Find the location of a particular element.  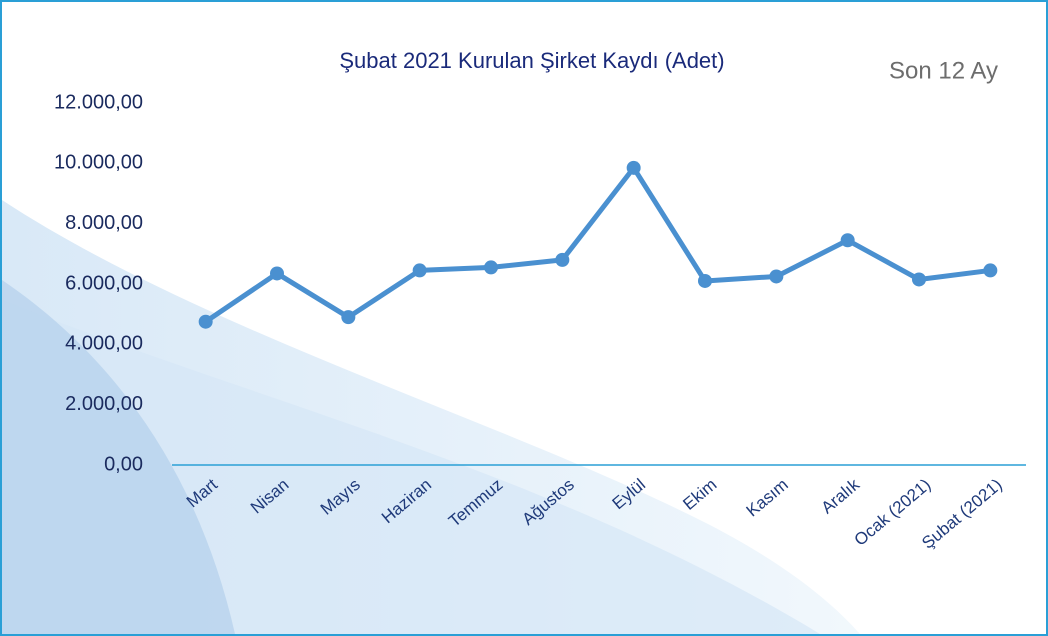

y-tick-label: 2.000,00 is located at coordinates (104, 404).